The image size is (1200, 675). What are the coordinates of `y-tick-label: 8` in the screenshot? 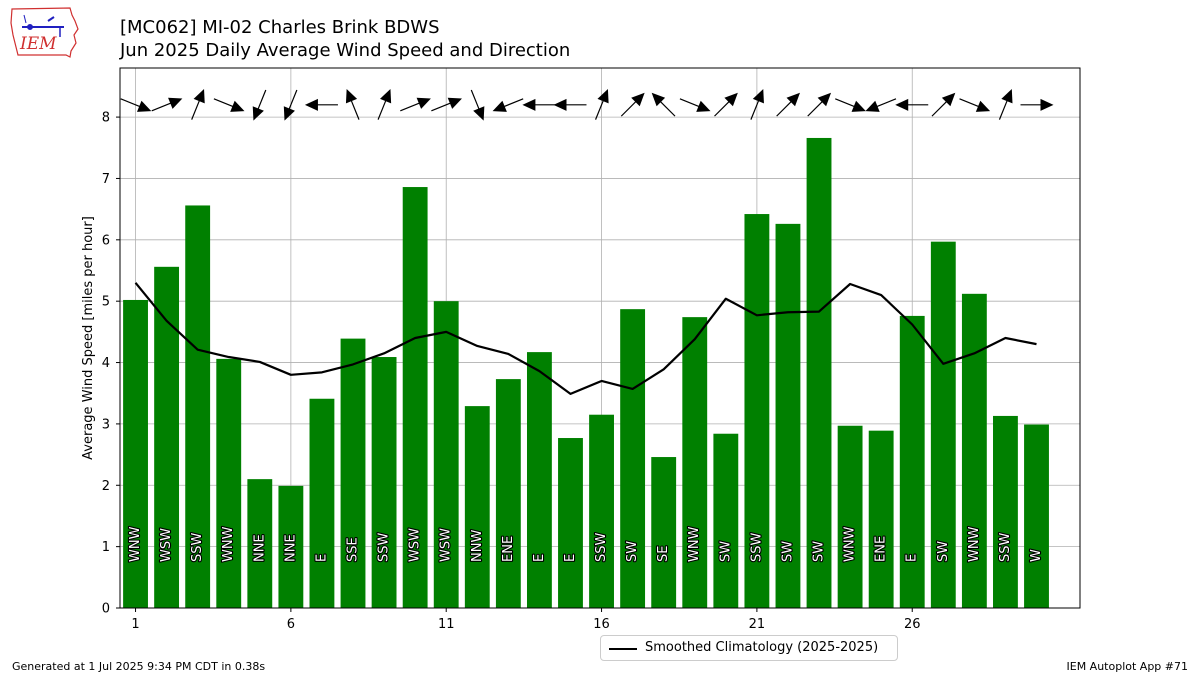 It's located at (106, 118).